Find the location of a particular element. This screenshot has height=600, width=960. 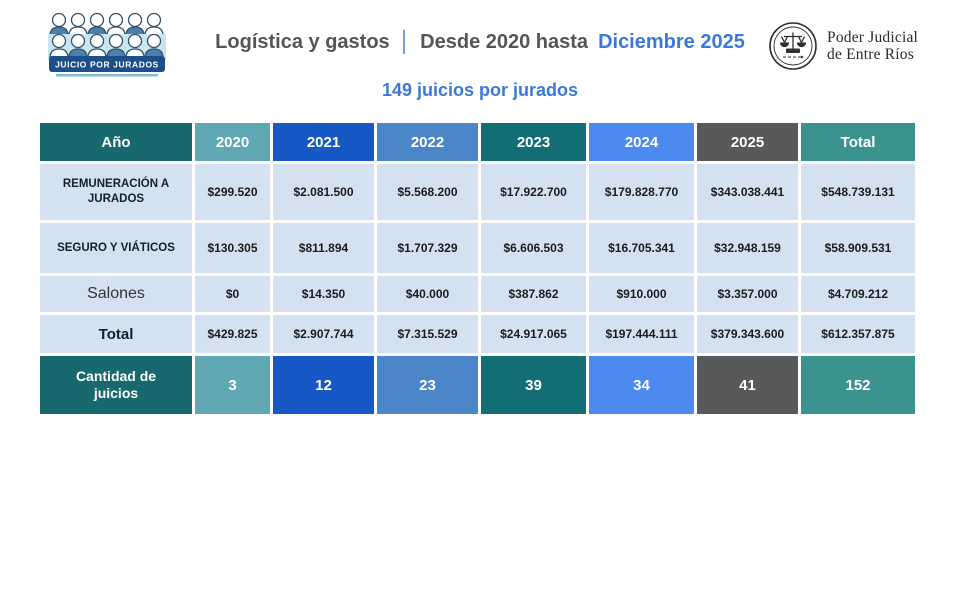

cell-value: $14.350 is located at coordinates (323, 294).